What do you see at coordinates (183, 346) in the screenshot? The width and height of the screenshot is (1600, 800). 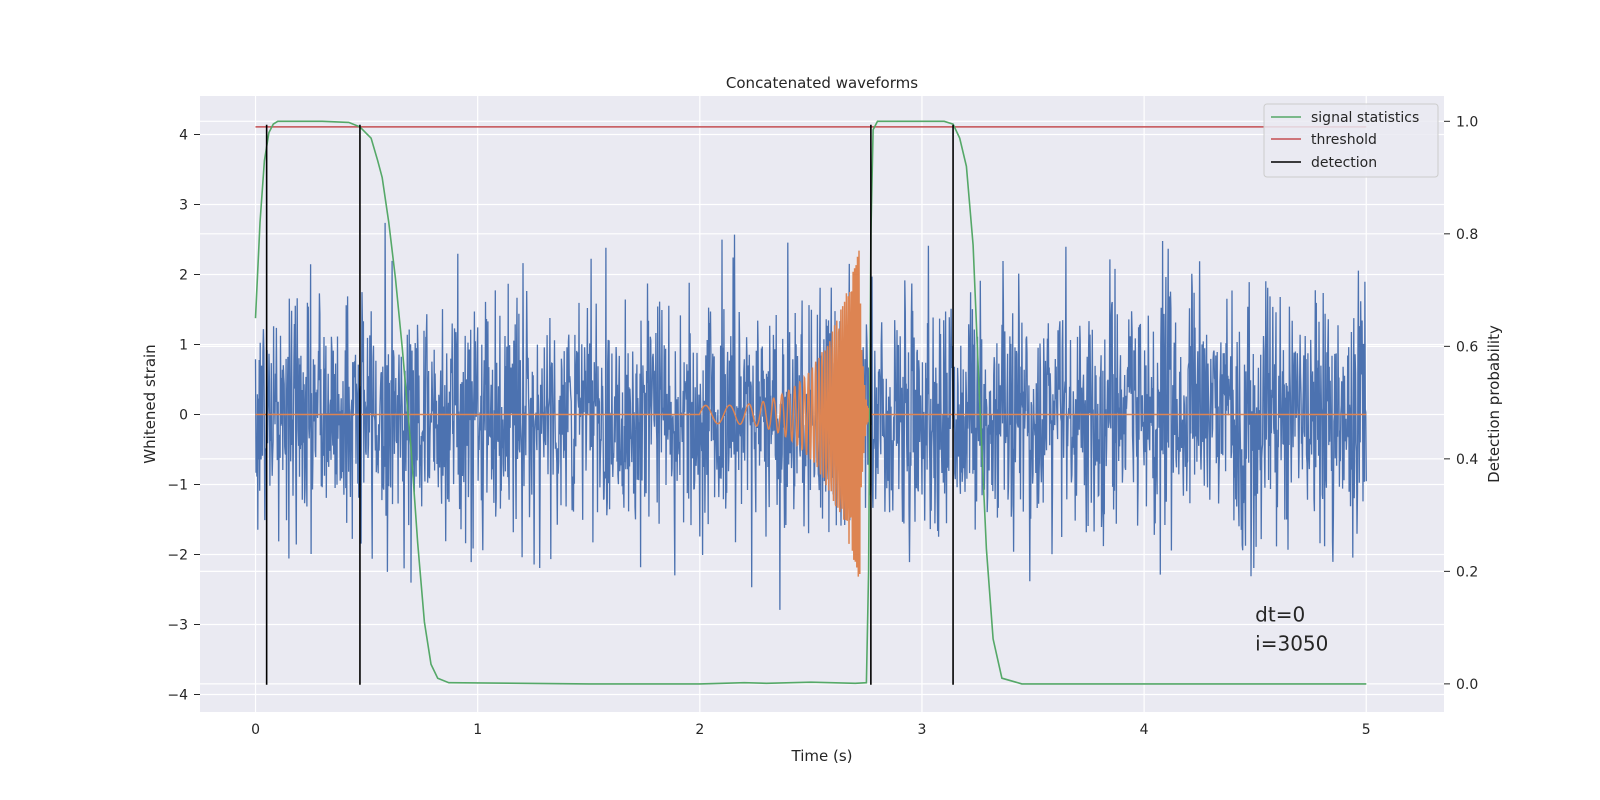 I see `y-tick-label: 1` at bounding box center [183, 346].